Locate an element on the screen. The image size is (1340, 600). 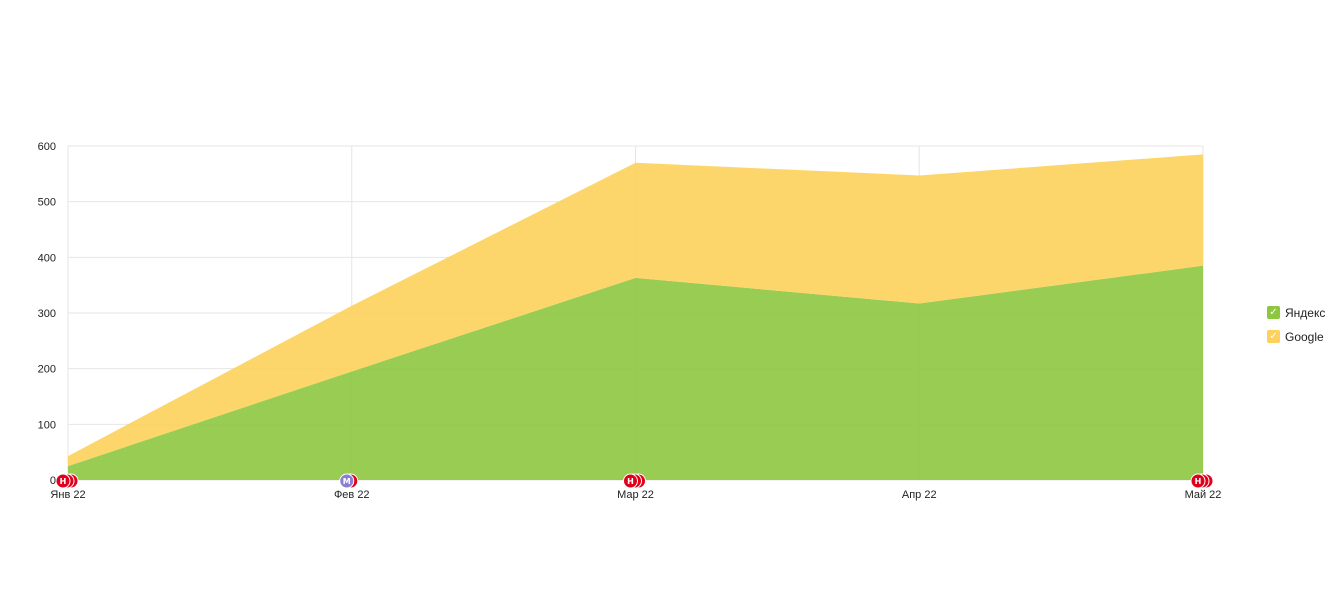
legend-item-google: ✓ Google is located at coordinates (1296, 336).